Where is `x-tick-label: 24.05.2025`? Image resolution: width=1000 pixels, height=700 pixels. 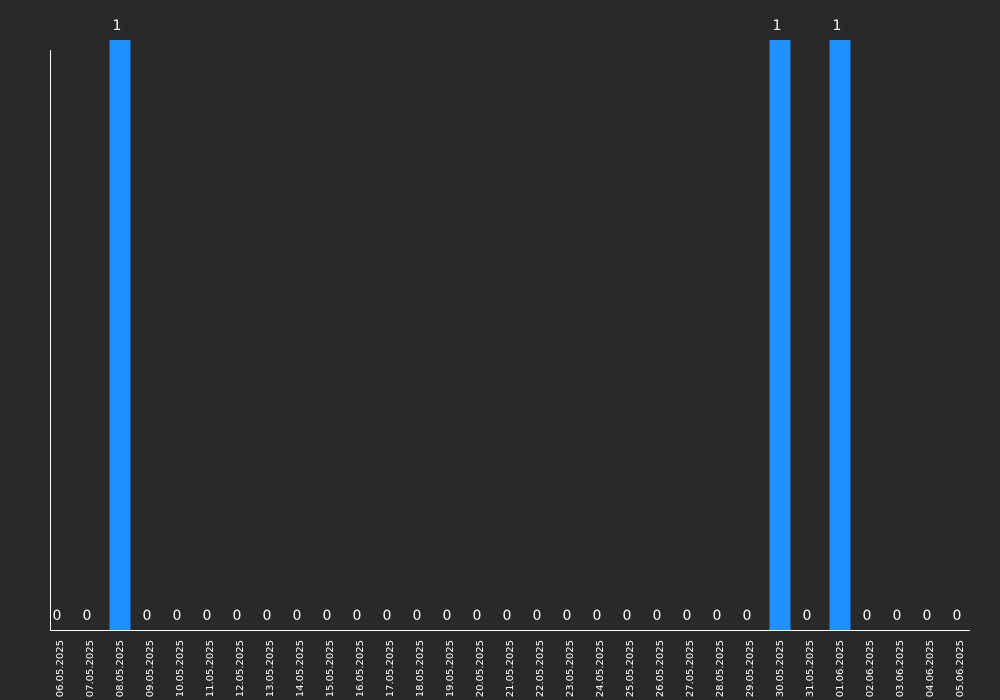
x-tick-label: 24.05.2025 is located at coordinates (600, 668).